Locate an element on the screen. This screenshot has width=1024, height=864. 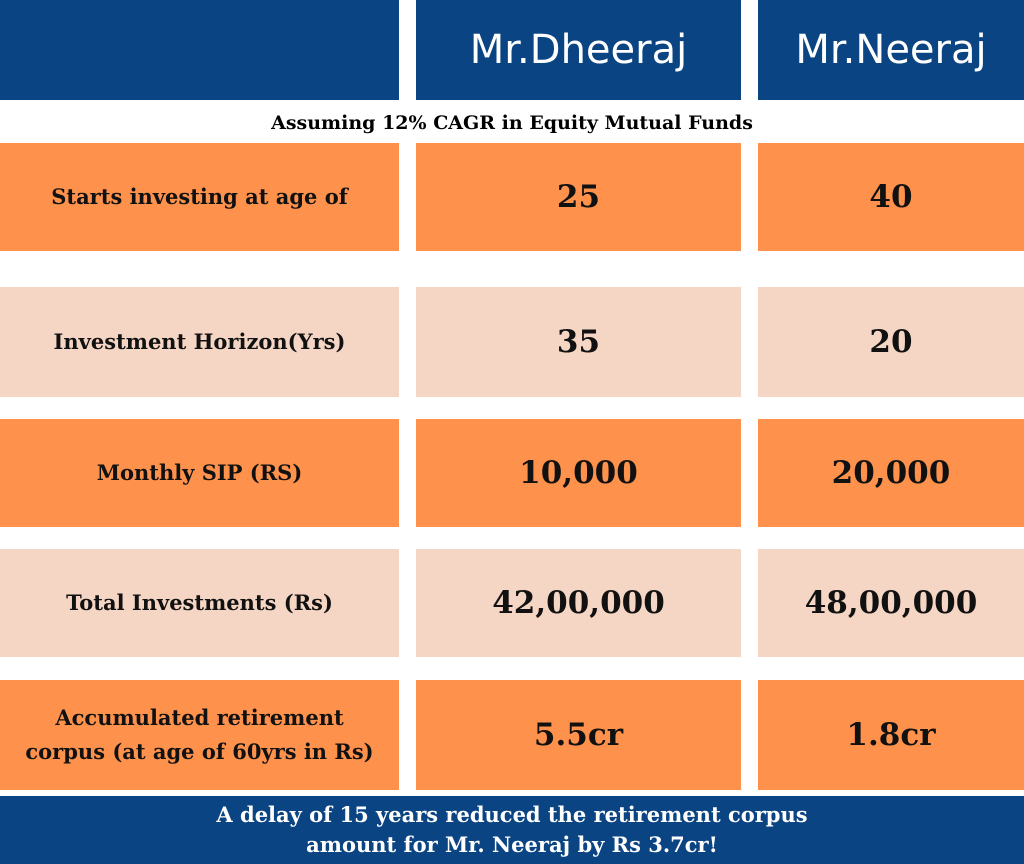
column-header: Mr.Dheeraj is located at coordinates (578, 50).